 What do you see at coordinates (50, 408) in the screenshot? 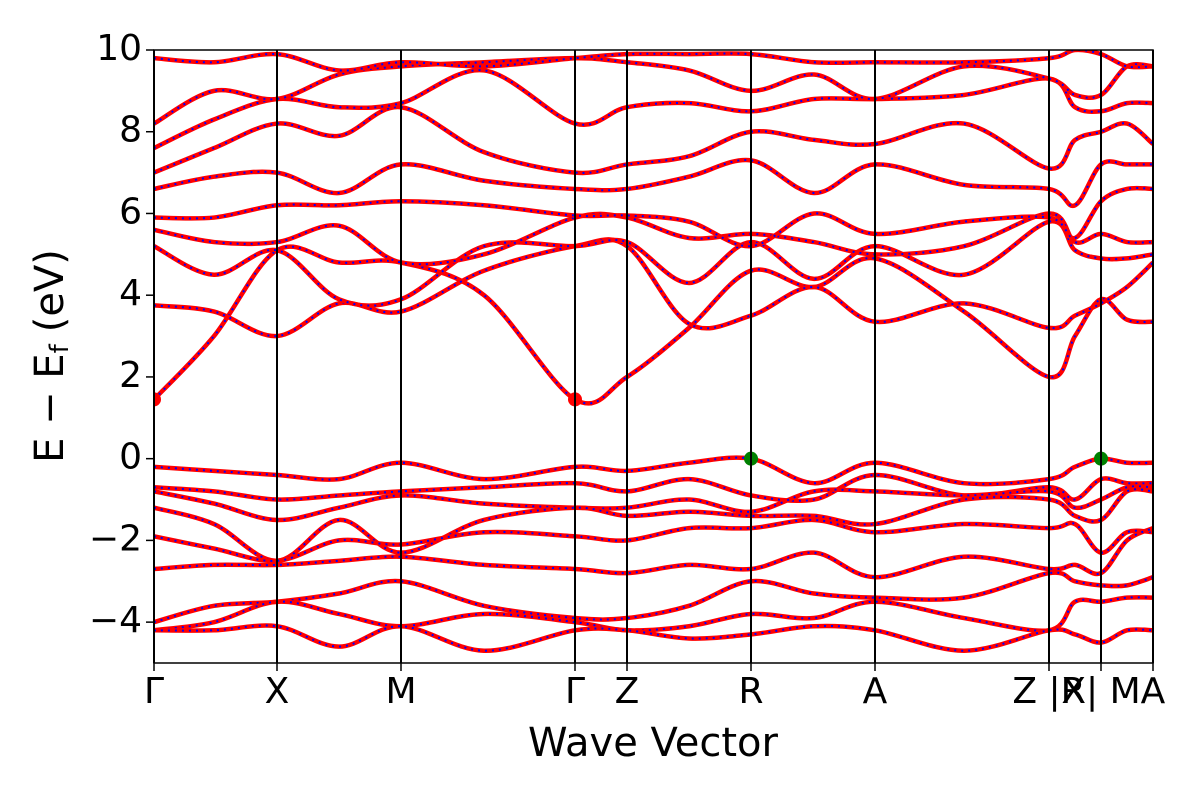
I see `y-label-main: E − E` at bounding box center [50, 408].